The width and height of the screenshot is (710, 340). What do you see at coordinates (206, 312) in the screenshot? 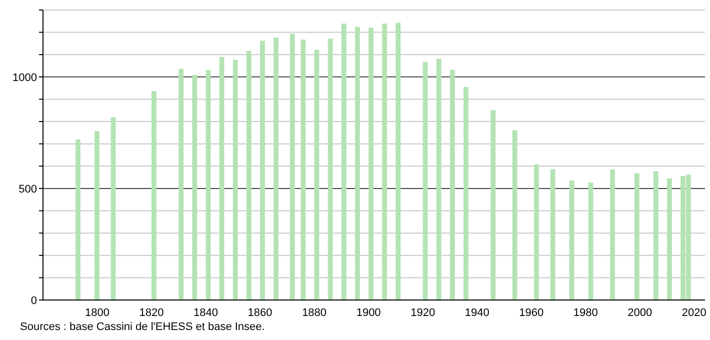
I see `x-tick-label: 1840` at bounding box center [206, 312].